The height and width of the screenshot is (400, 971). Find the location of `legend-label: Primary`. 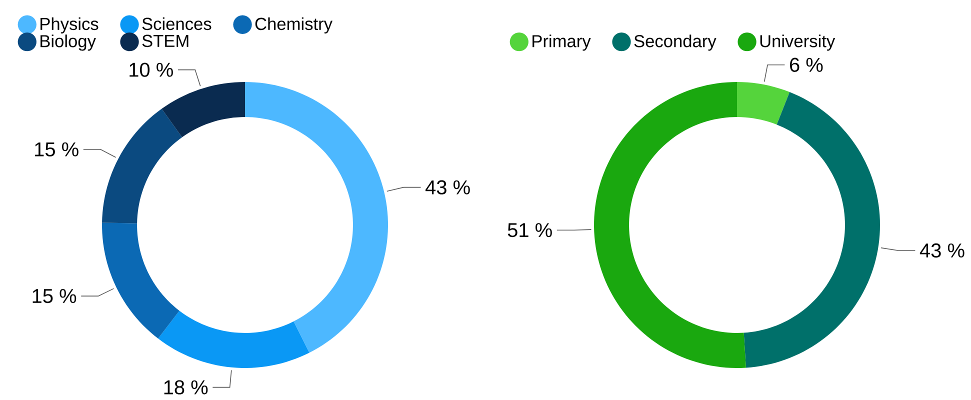

legend-label: Primary is located at coordinates (561, 42).